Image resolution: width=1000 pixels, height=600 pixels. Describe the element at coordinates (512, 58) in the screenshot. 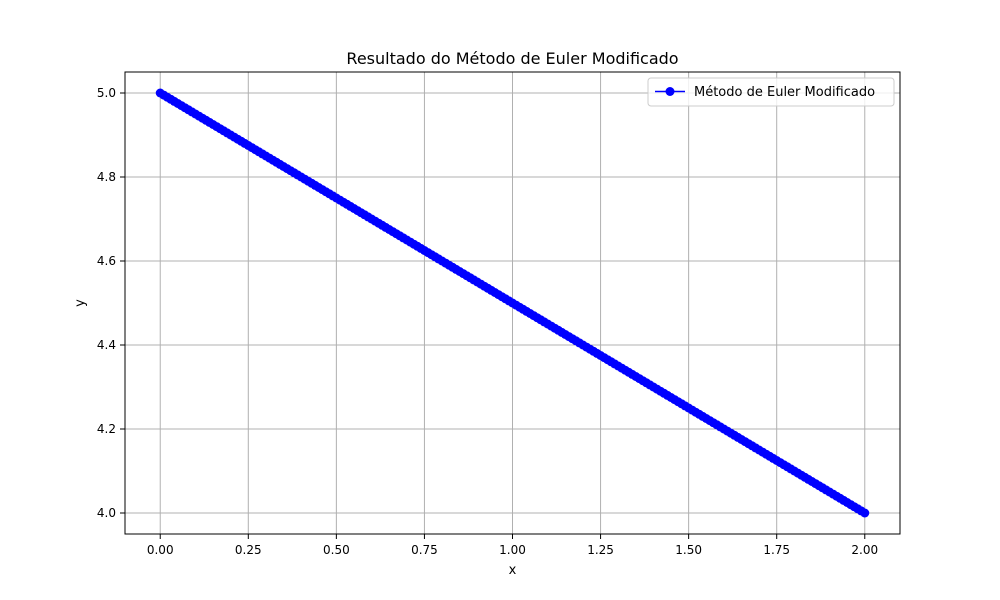

I see `chart-title: Resultado do Método de Euler Modificado` at that location.